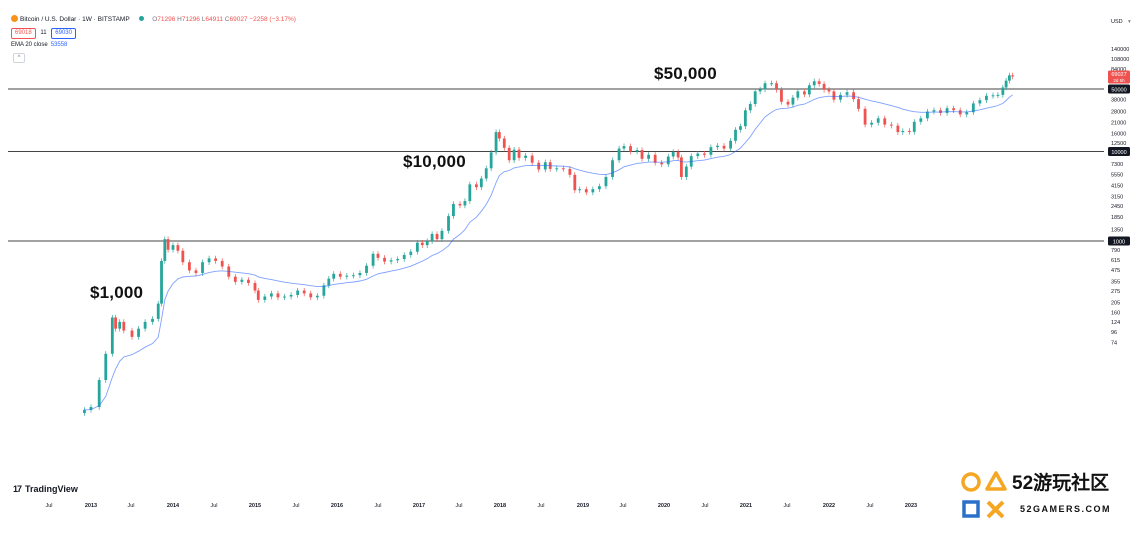 The image size is (1139, 535). What do you see at coordinates (1115, 313) in the screenshot?
I see `y-tick-label: 160` at bounding box center [1115, 313].